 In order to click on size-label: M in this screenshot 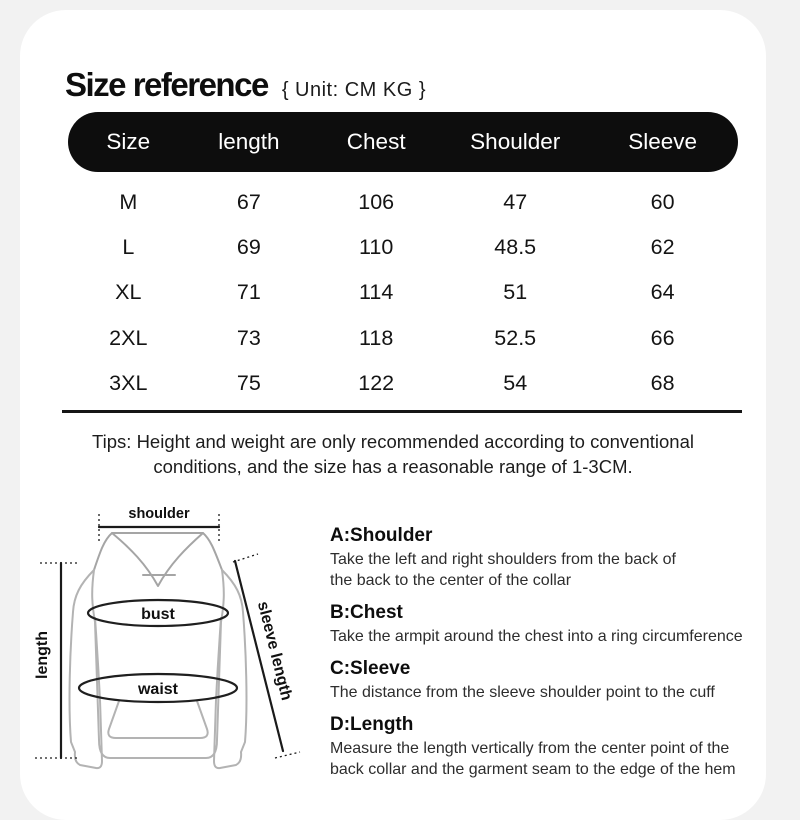, I will do `click(128, 202)`.